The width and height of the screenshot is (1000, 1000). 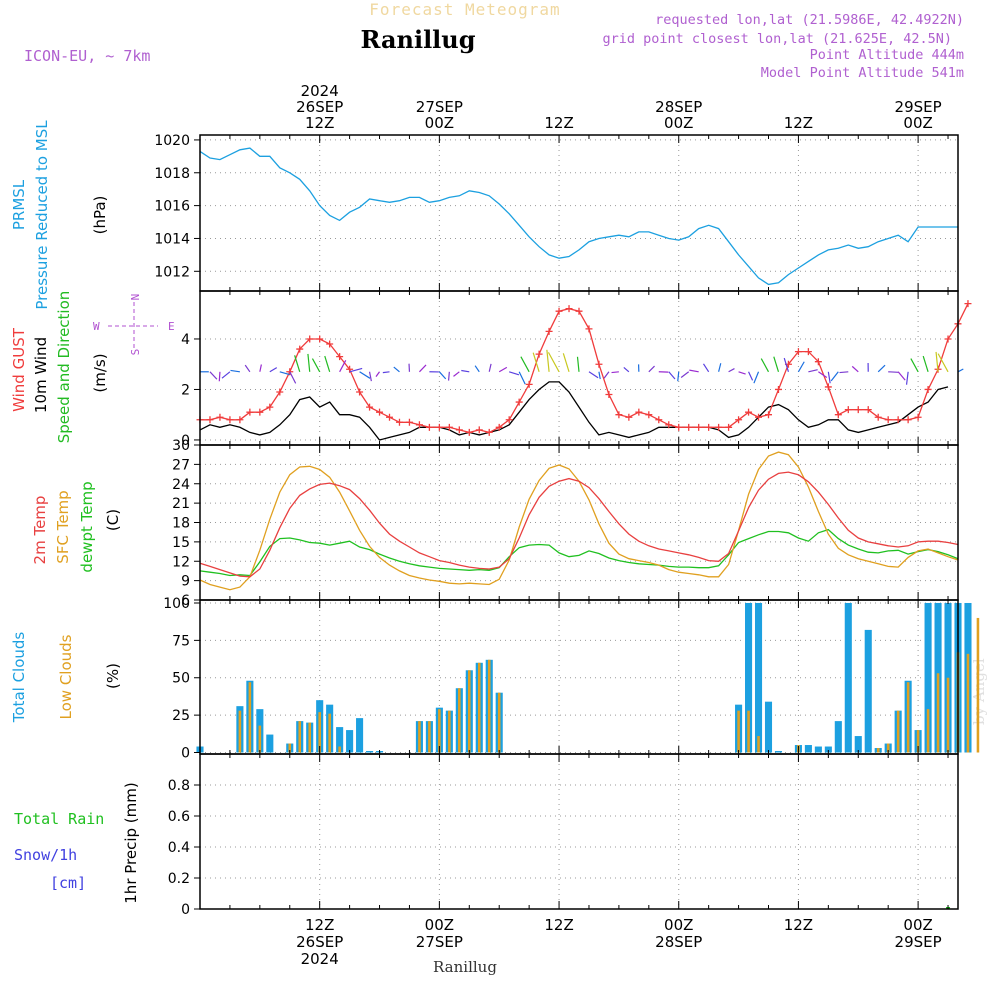 What do you see at coordinates (113, 676) in the screenshot?
I see `pct-unit: (%)` at bounding box center [113, 676].